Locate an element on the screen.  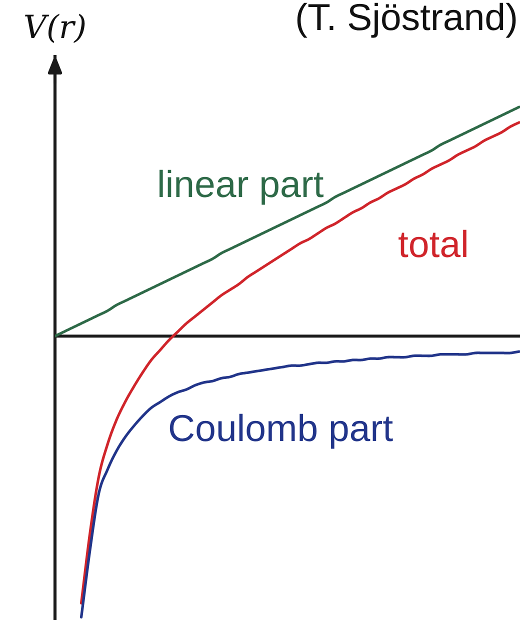
series-label: Coulomb part is located at coordinates (281, 431).